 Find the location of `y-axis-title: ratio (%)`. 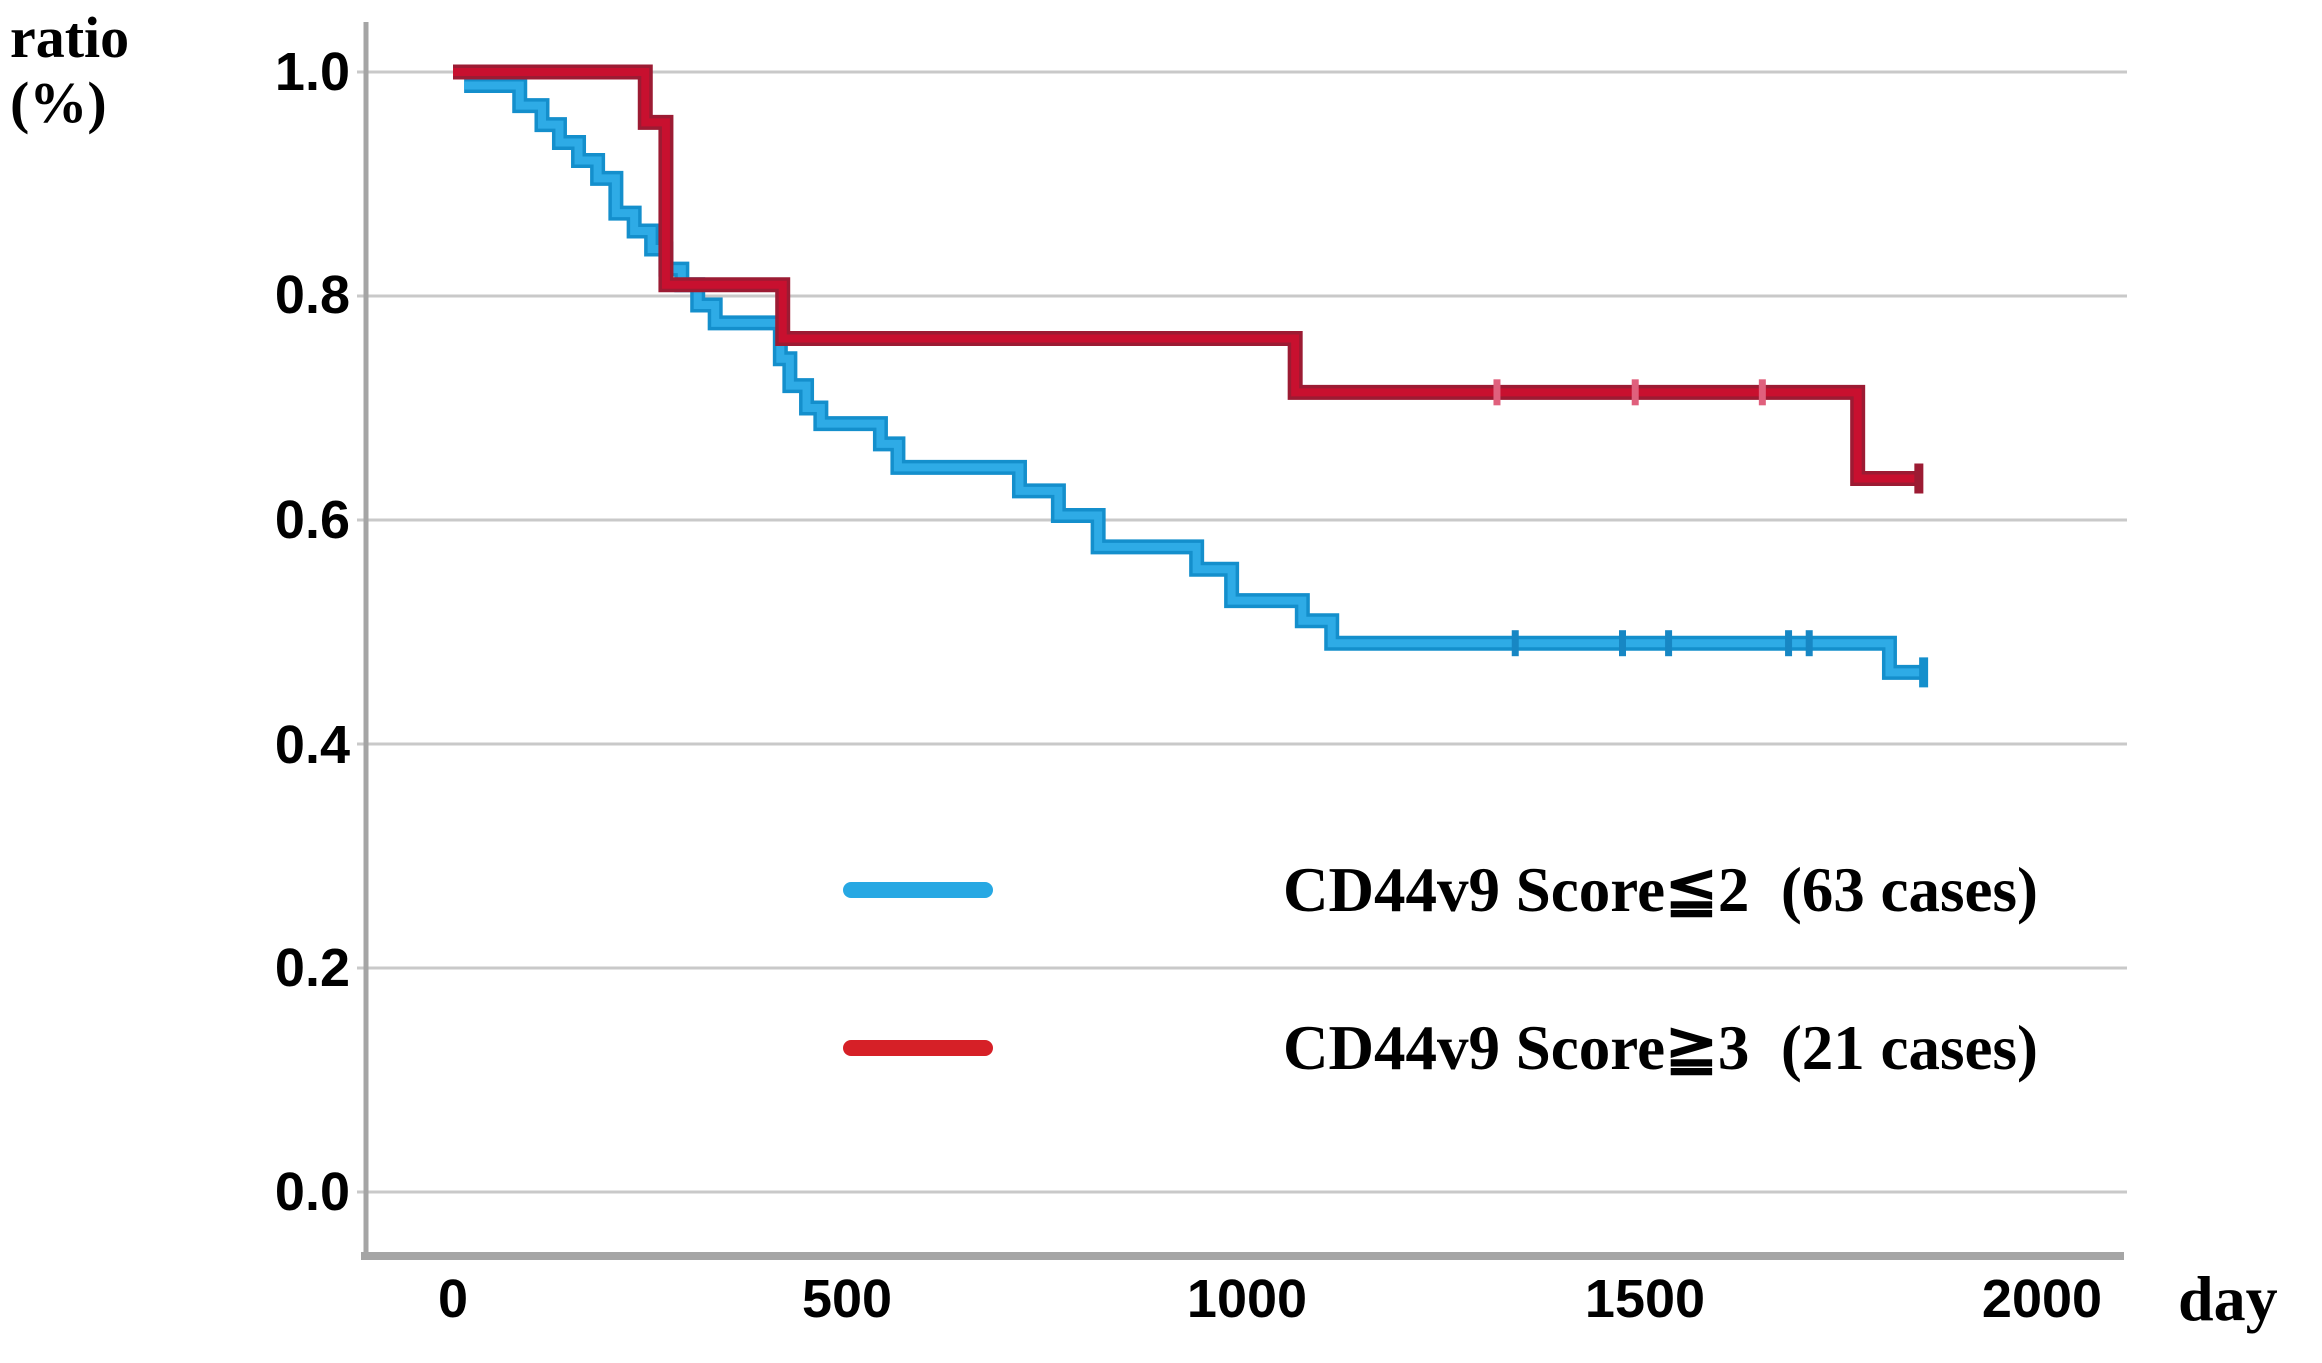

y-axis-title: ratio (%) is located at coordinates (70, 70).